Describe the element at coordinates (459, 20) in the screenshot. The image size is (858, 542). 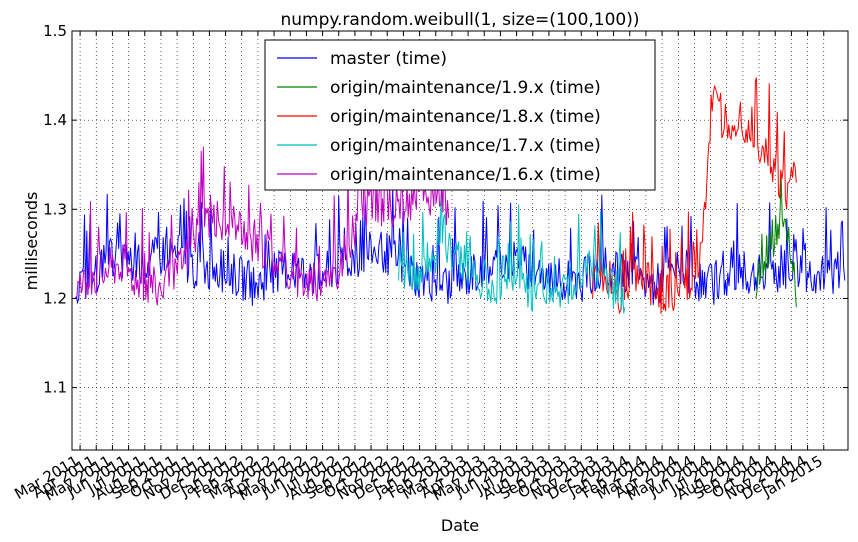
I see `chart-title: numpy.random.weibull(1, size=(100,100))` at that location.